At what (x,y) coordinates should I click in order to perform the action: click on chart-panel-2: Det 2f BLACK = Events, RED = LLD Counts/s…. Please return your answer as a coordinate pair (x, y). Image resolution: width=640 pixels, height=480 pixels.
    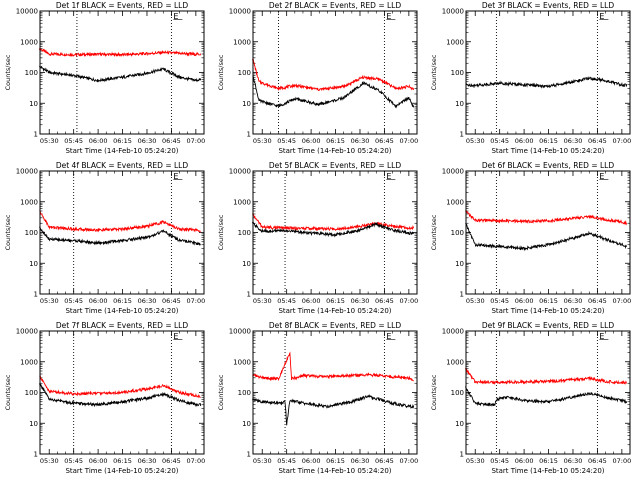
    Looking at the image, I should click on (317, 78).